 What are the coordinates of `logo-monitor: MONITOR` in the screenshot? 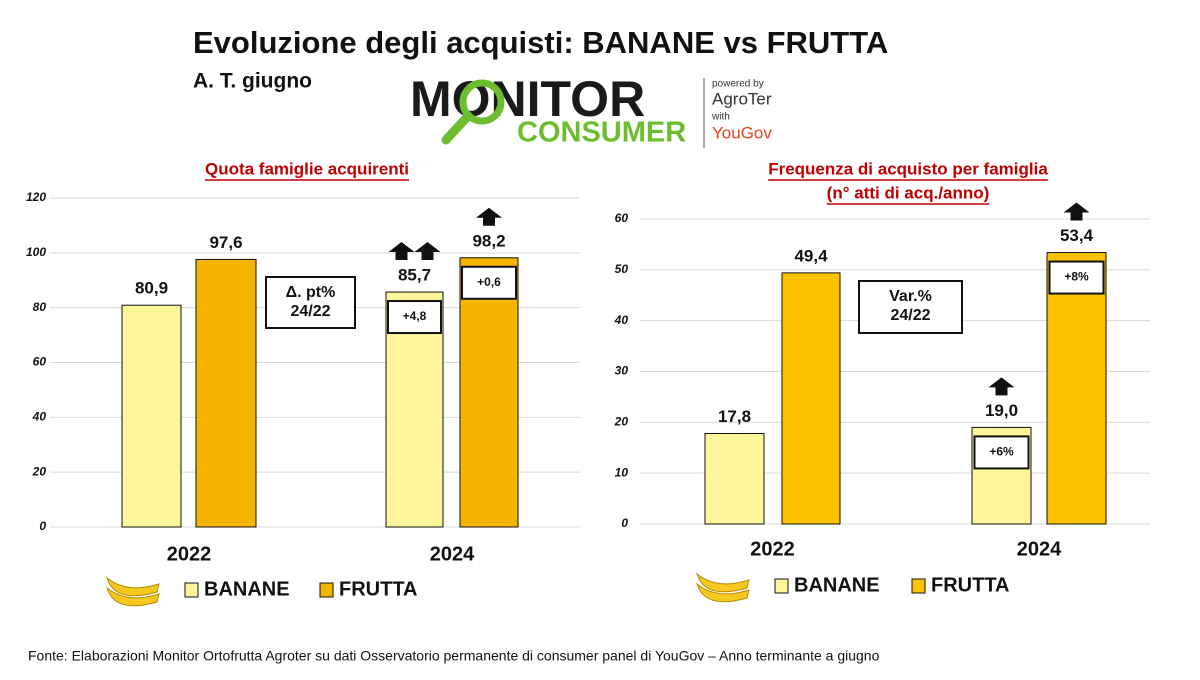 It's located at (527, 99).